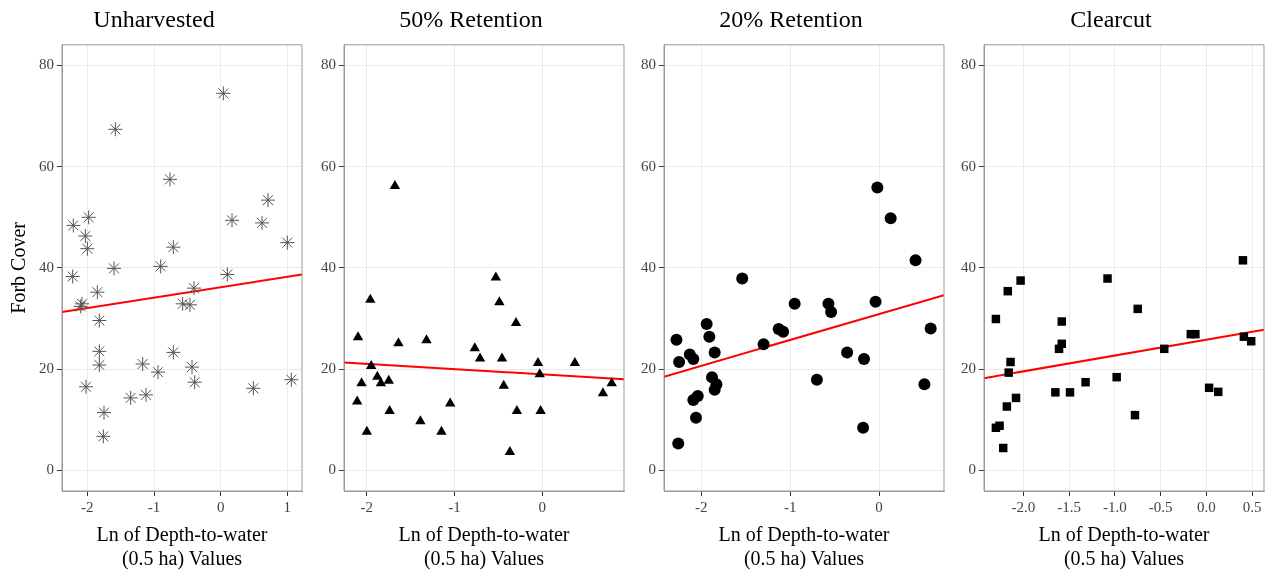 The height and width of the screenshot is (580, 1270). I want to click on x-tick-label: -0.5, so click(1160, 506).